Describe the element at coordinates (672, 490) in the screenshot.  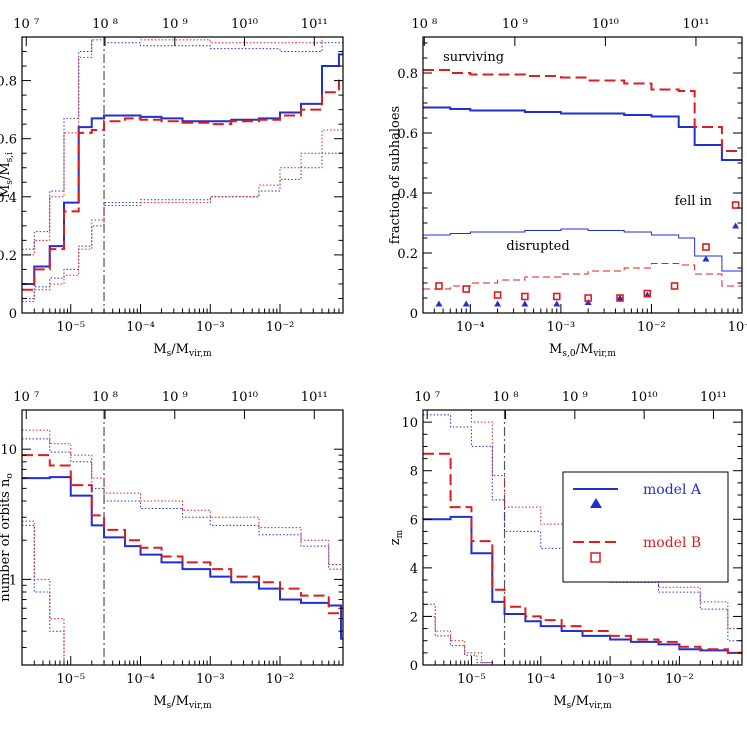
I see `legend-label-model-a: model A` at that location.